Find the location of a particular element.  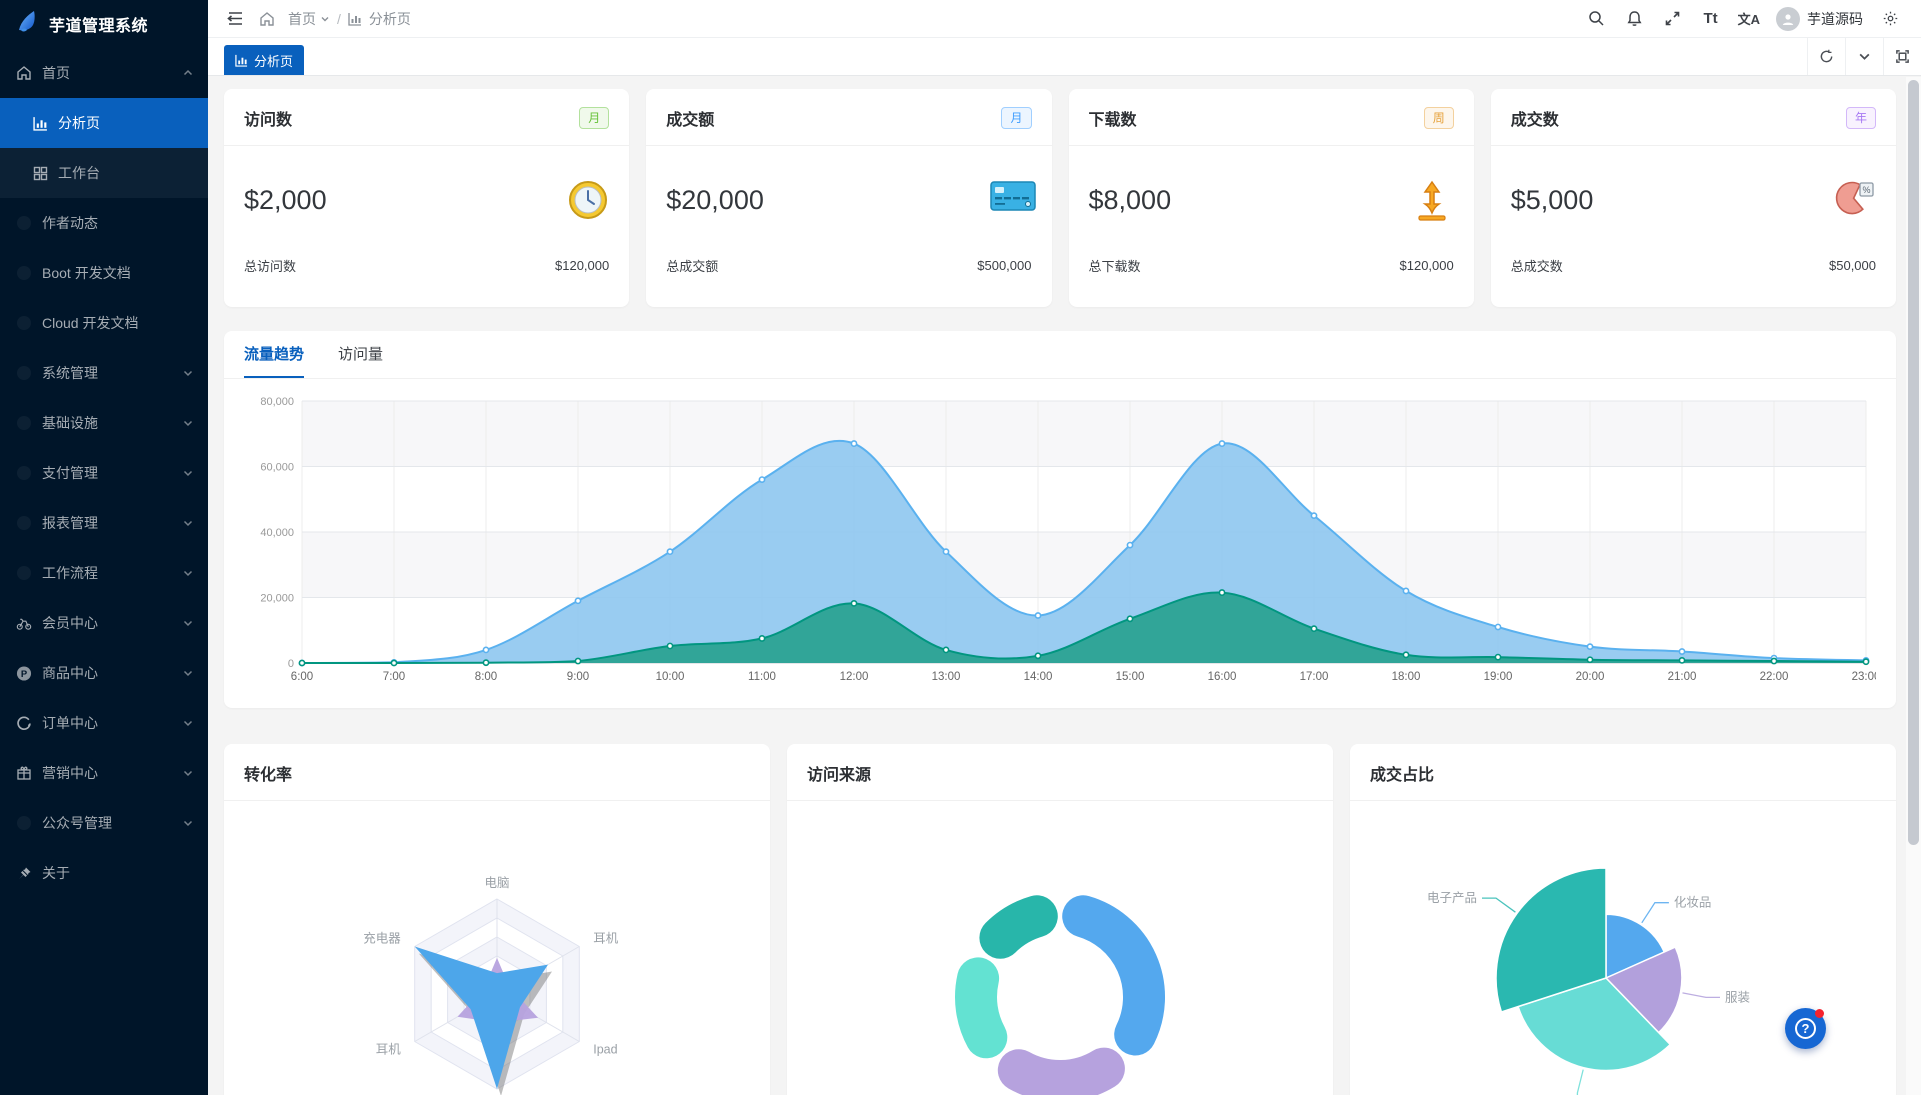

svg-text: 耳机 is located at coordinates (389, 1050).